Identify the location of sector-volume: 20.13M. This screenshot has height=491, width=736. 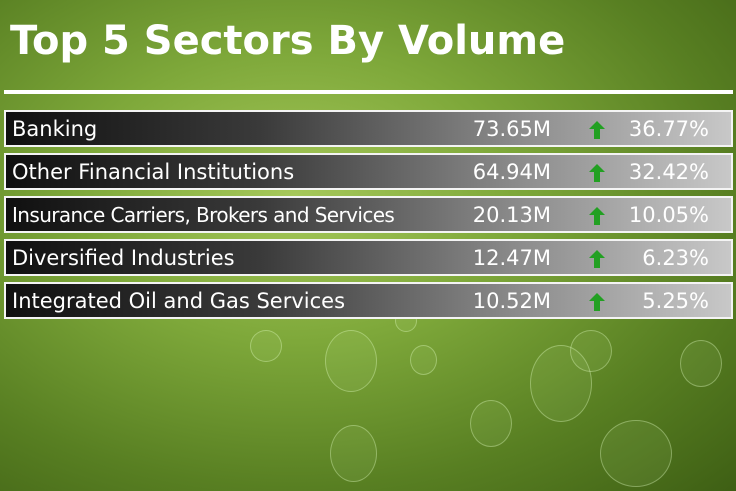
(511, 215).